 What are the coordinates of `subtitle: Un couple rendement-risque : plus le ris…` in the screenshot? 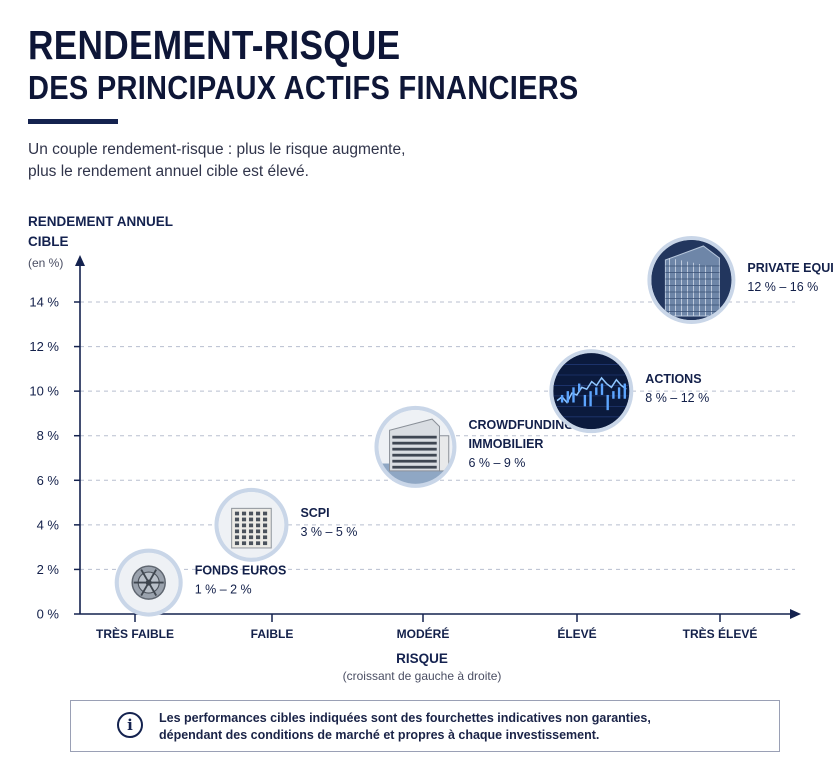 It's located at (216, 161).